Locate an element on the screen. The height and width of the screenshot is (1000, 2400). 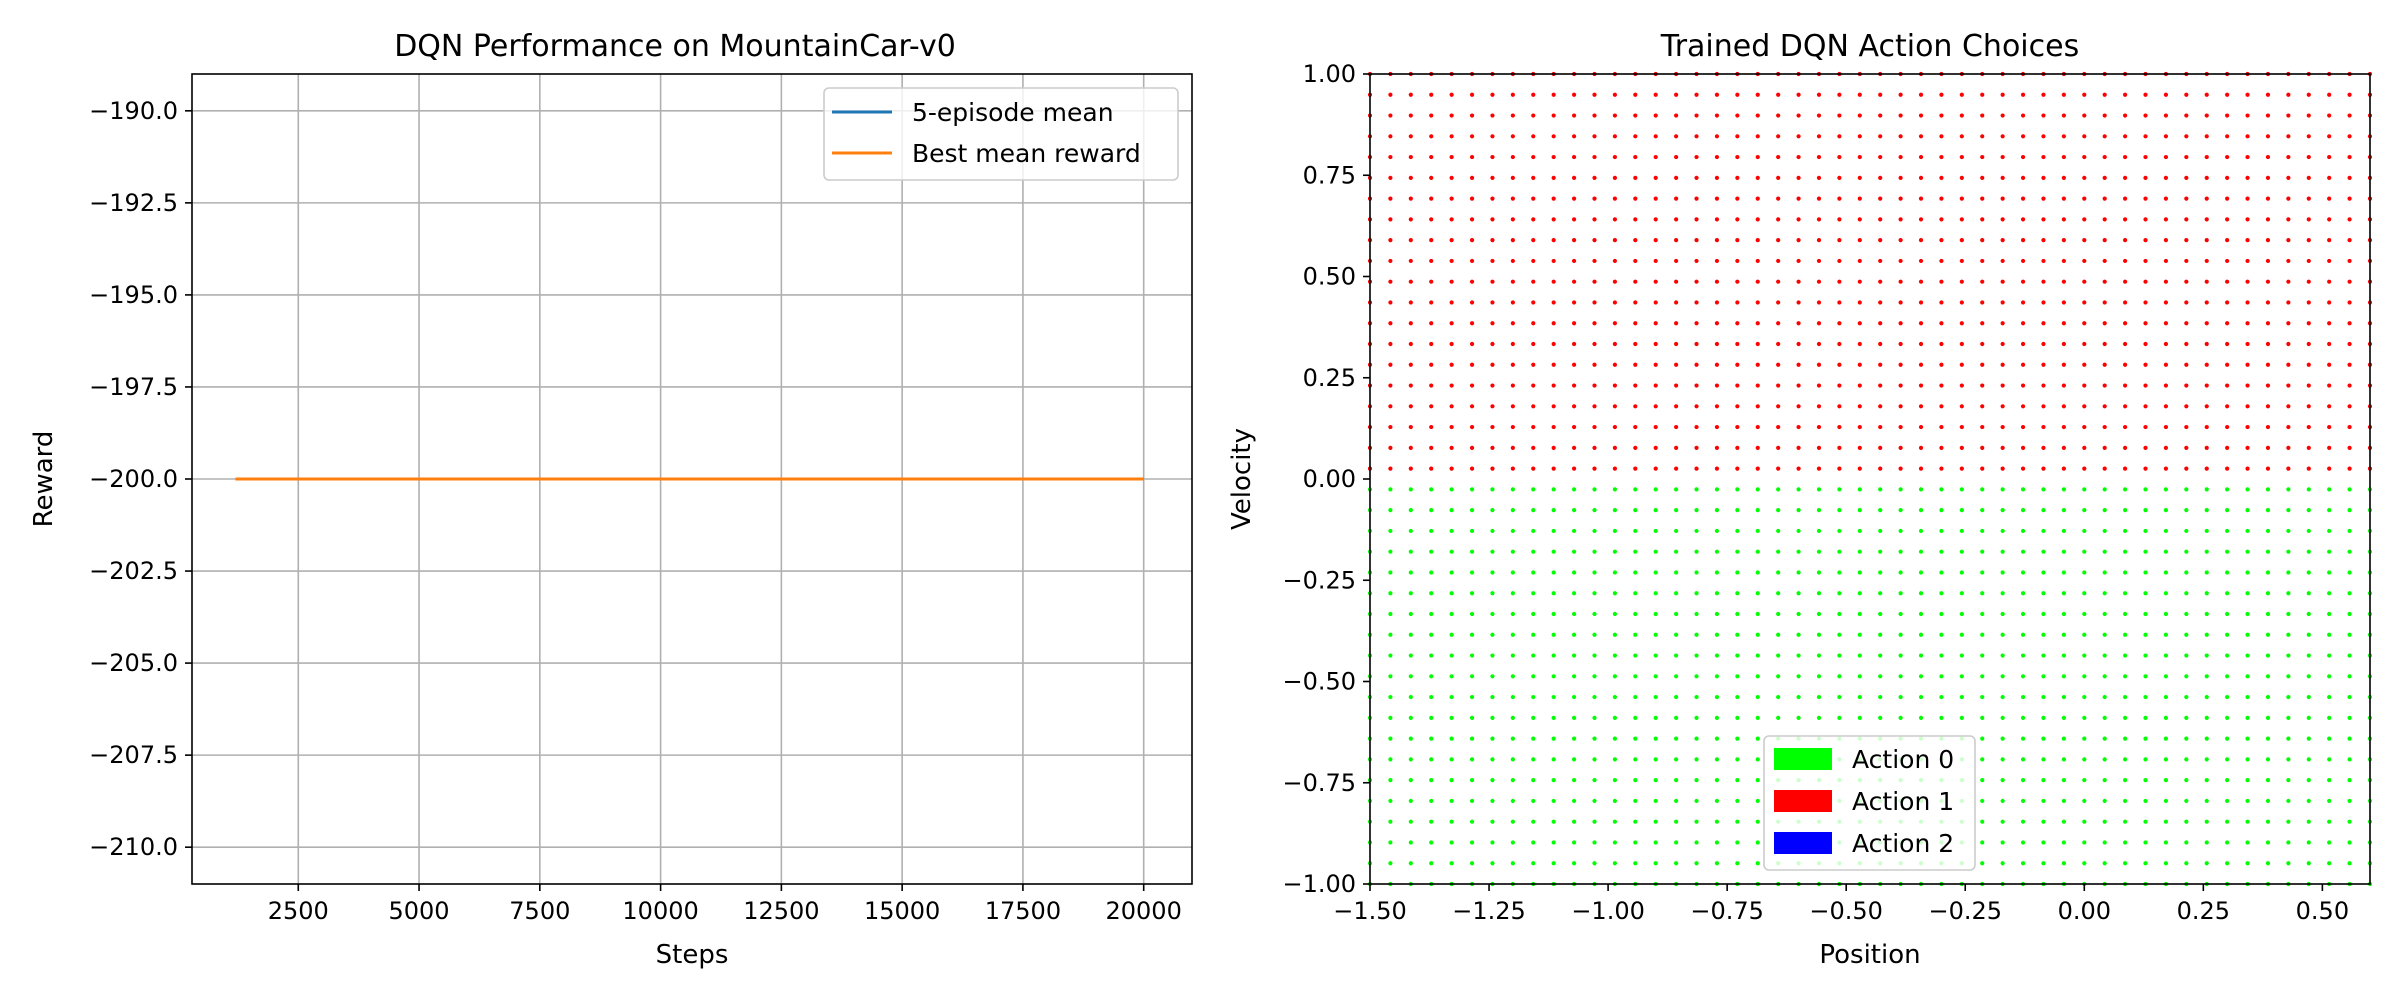
left-x-tick-label: 15000 is located at coordinates (902, 911).